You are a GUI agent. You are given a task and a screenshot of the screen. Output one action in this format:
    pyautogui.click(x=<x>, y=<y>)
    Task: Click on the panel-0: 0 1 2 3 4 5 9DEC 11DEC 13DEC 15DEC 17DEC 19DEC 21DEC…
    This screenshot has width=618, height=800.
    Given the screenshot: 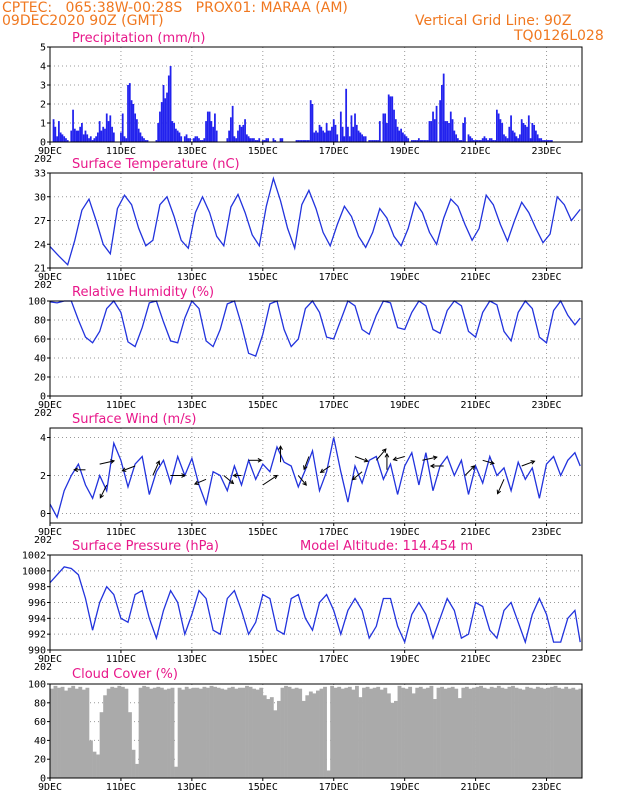 What is the action you would take?
    pyautogui.click(x=308, y=98)
    